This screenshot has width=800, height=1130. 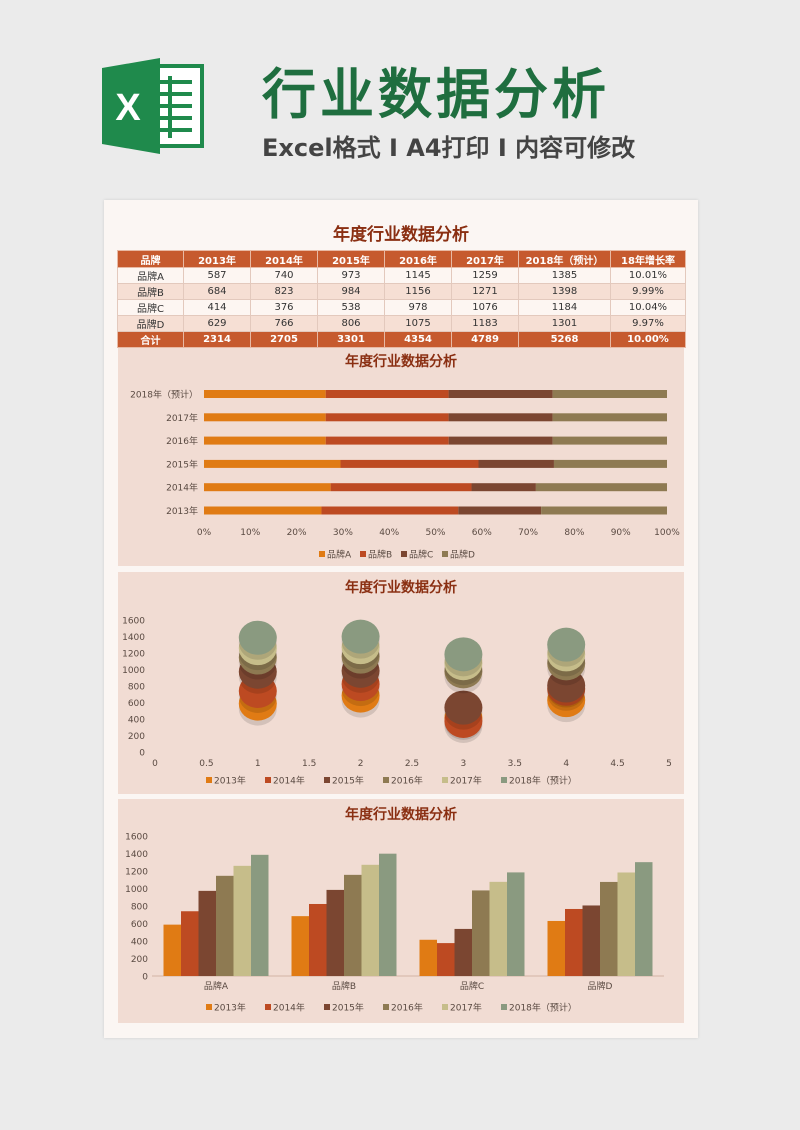 I want to click on table-cell: 10.01%, so click(x=648, y=275).